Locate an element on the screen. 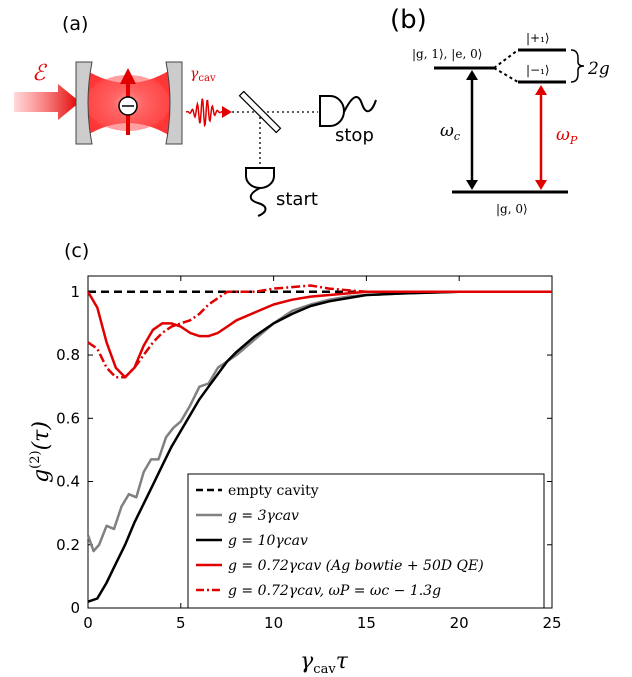 This screenshot has height=677, width=632. omega-p-arrowhead-bottom is located at coordinates (541, 185).